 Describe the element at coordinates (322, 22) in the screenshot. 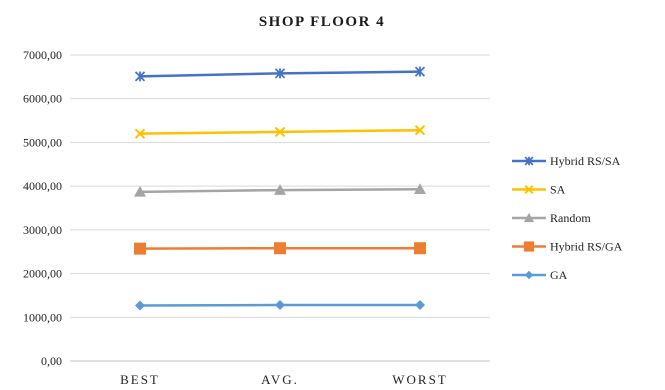

I see `chart-title: SHOP FLOOR 4` at that location.